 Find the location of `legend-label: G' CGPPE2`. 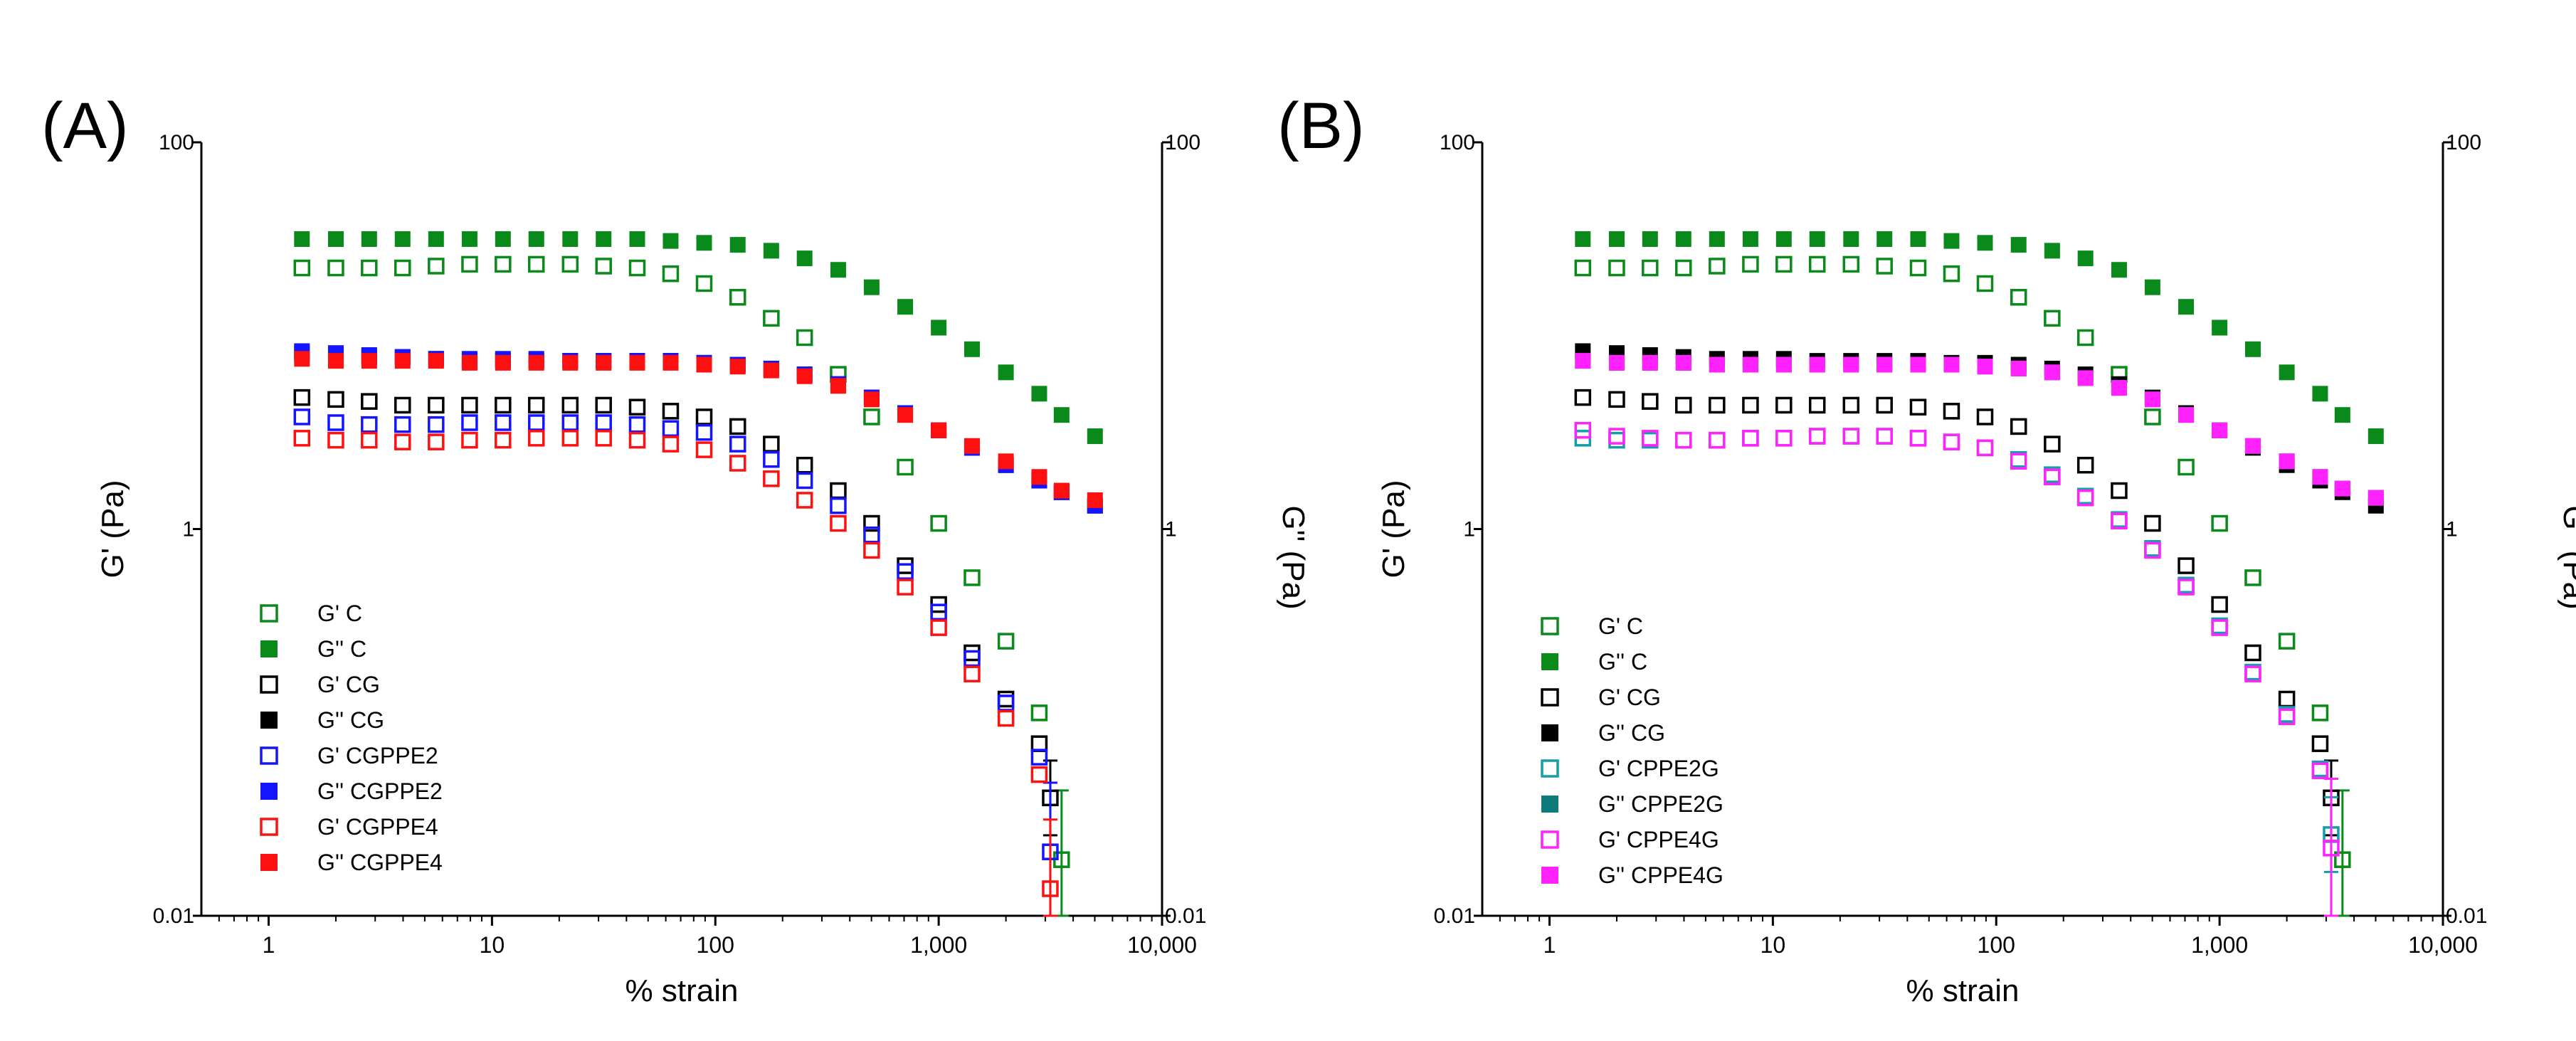

legend-label: G' CGPPE2 is located at coordinates (378, 755).